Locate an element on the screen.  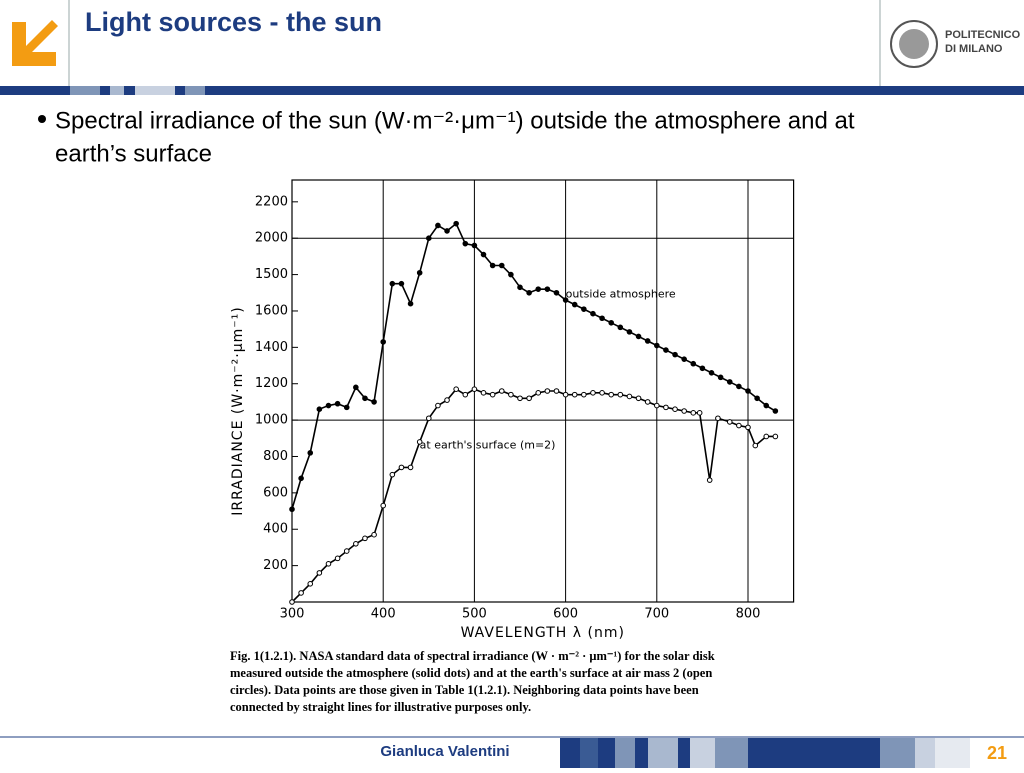
y-tick-label: 1000 is located at coordinates (271, 420).